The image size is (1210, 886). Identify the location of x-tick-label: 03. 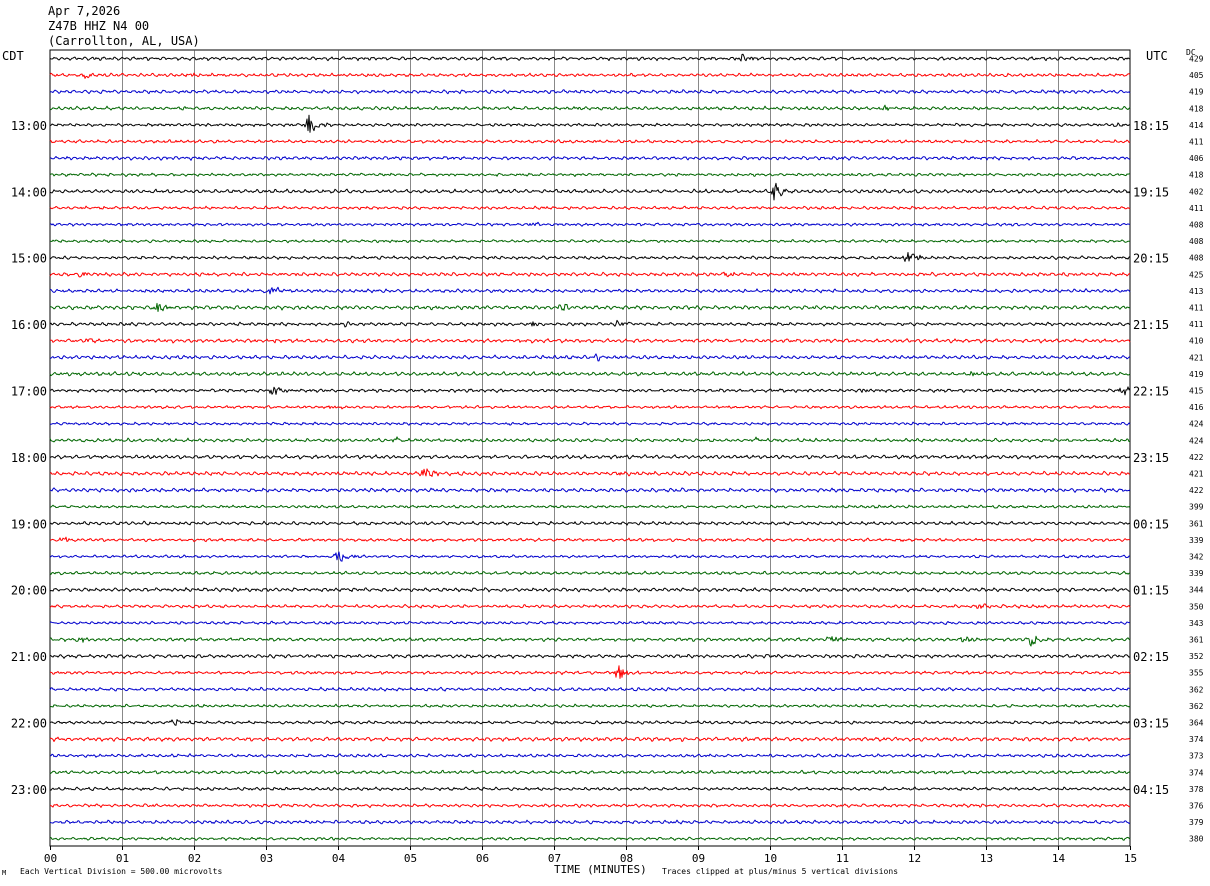
(266, 858).